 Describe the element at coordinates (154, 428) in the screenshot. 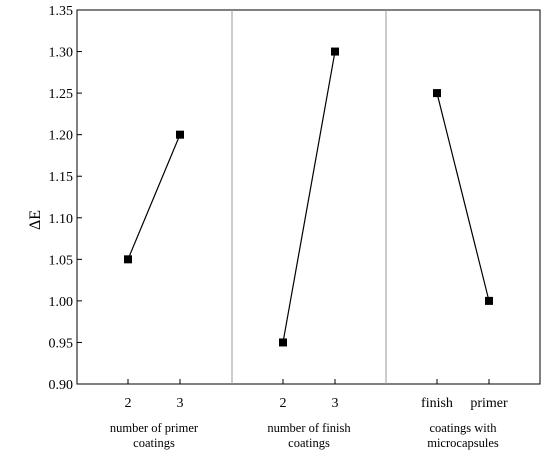

I see `group-label-line: number of primer` at that location.